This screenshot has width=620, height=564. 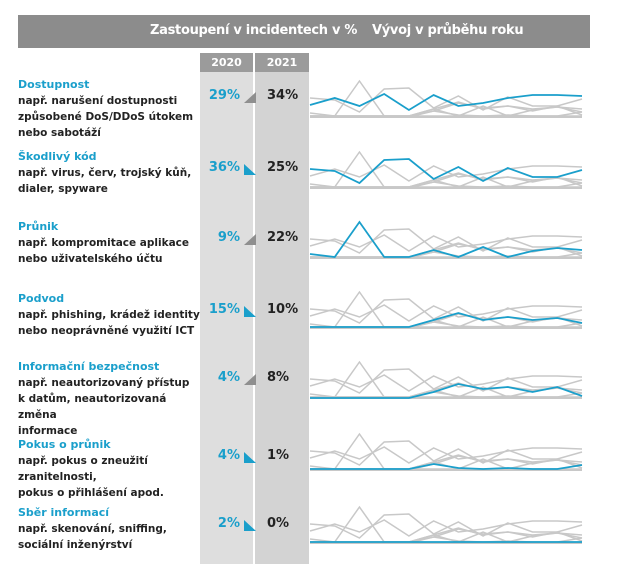 What do you see at coordinates (48, 431) in the screenshot?
I see `category-description: informace` at bounding box center [48, 431].